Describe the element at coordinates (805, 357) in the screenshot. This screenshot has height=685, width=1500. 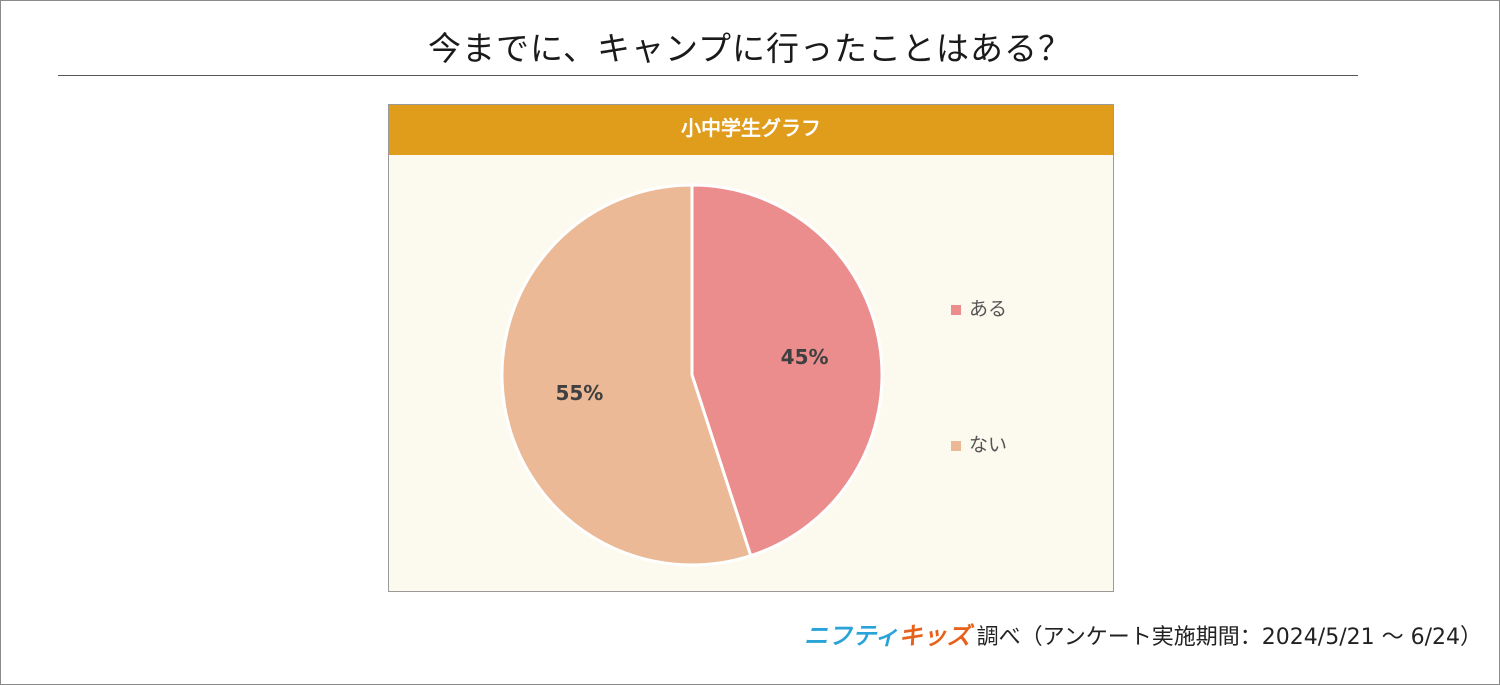
I see `pie-value-label: 45%` at that location.